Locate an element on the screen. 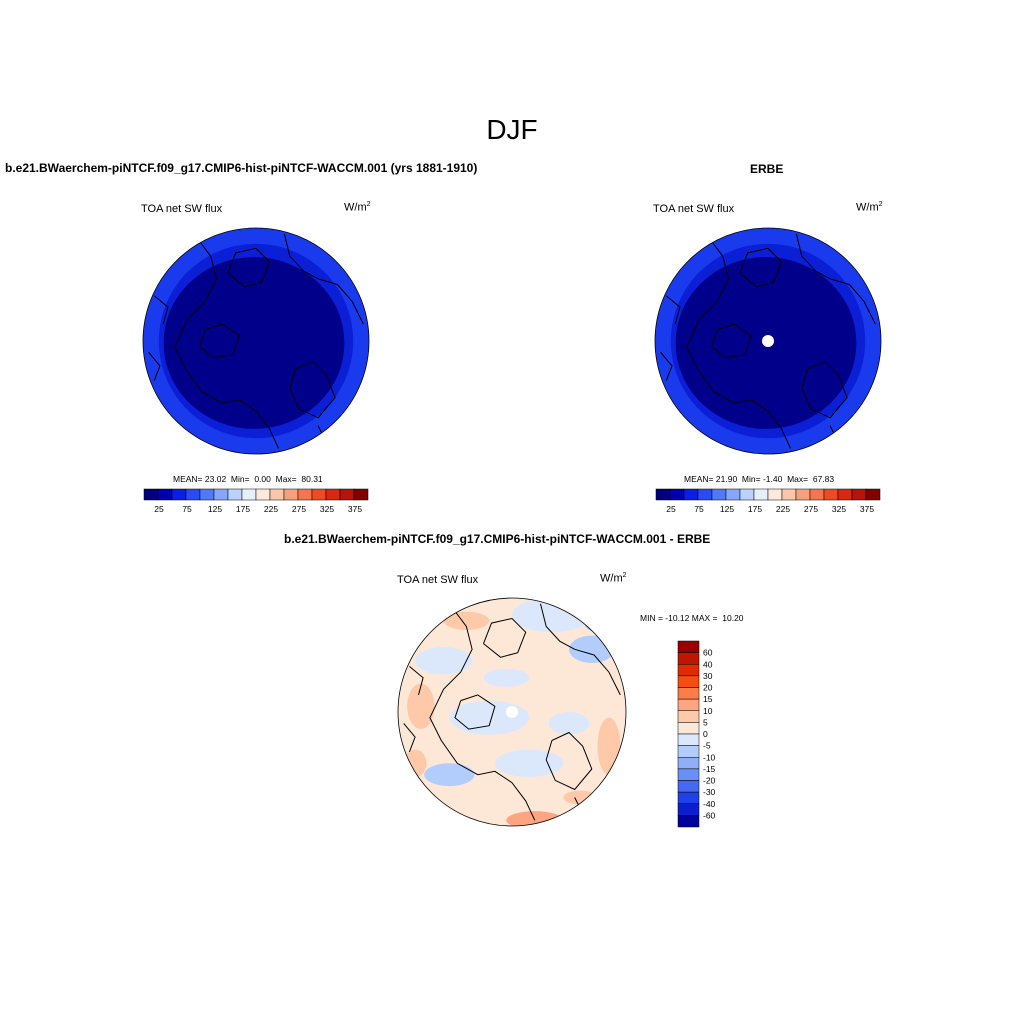  colorbar-model: 25 75 125 175 225 275 325 375 is located at coordinates (256, 501).